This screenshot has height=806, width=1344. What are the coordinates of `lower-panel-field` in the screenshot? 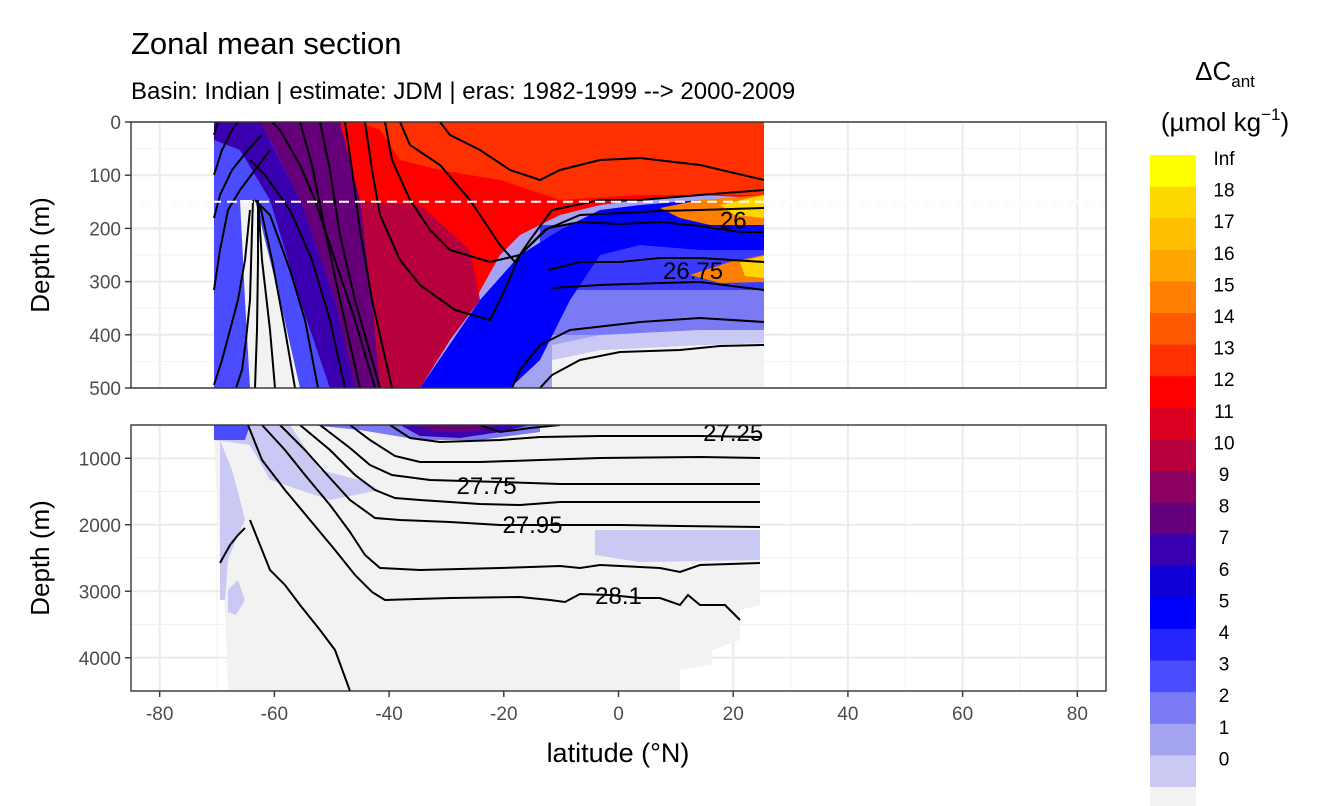 It's located at (487, 558).